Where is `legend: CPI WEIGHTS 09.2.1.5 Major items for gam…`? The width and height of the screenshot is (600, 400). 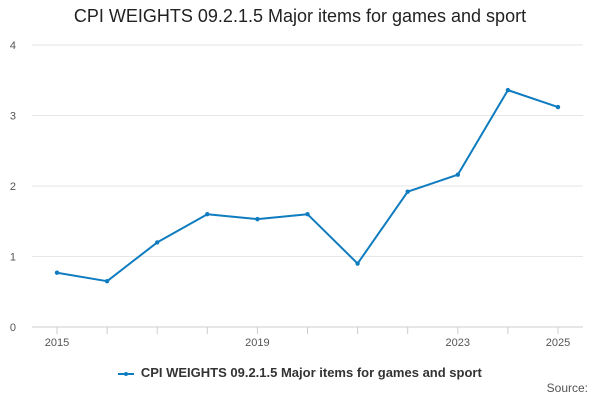 legend: CPI WEIGHTS 09.2.1.5 Major items for gam… is located at coordinates (300, 372).